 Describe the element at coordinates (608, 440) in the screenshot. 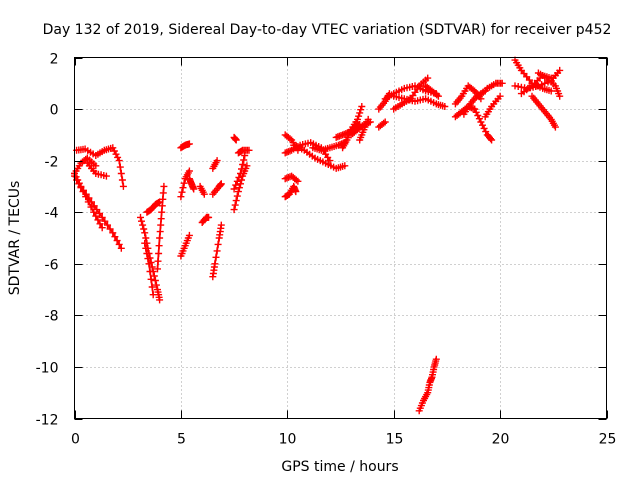

I see `x-tick-label: 25` at that location.